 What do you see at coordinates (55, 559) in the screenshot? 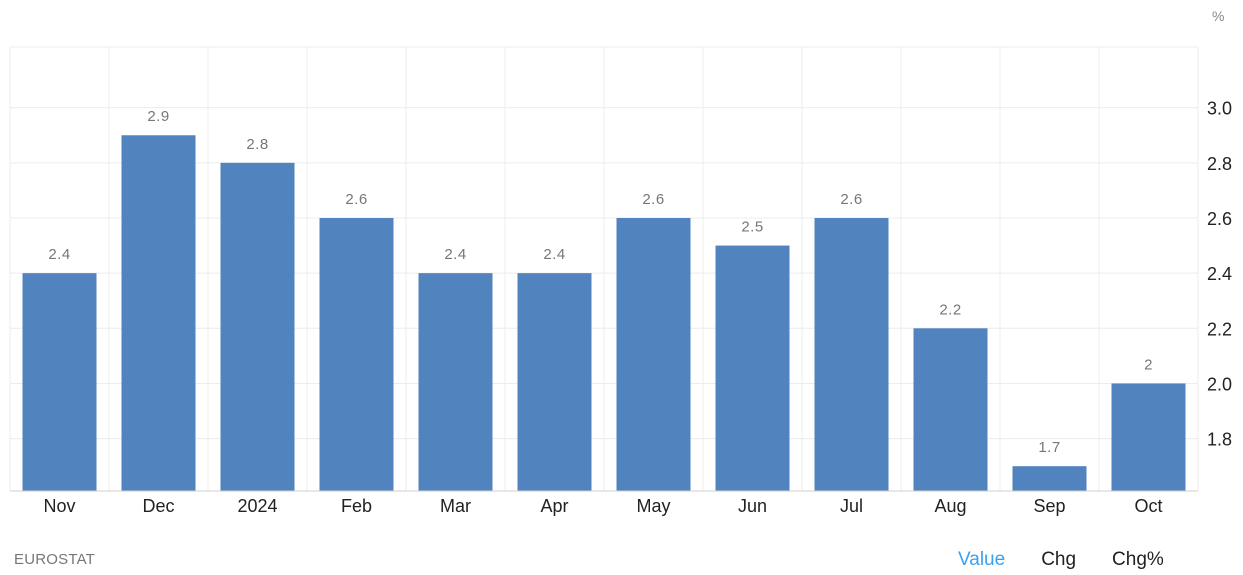
I see `source-label: EUROSTAT` at bounding box center [55, 559].